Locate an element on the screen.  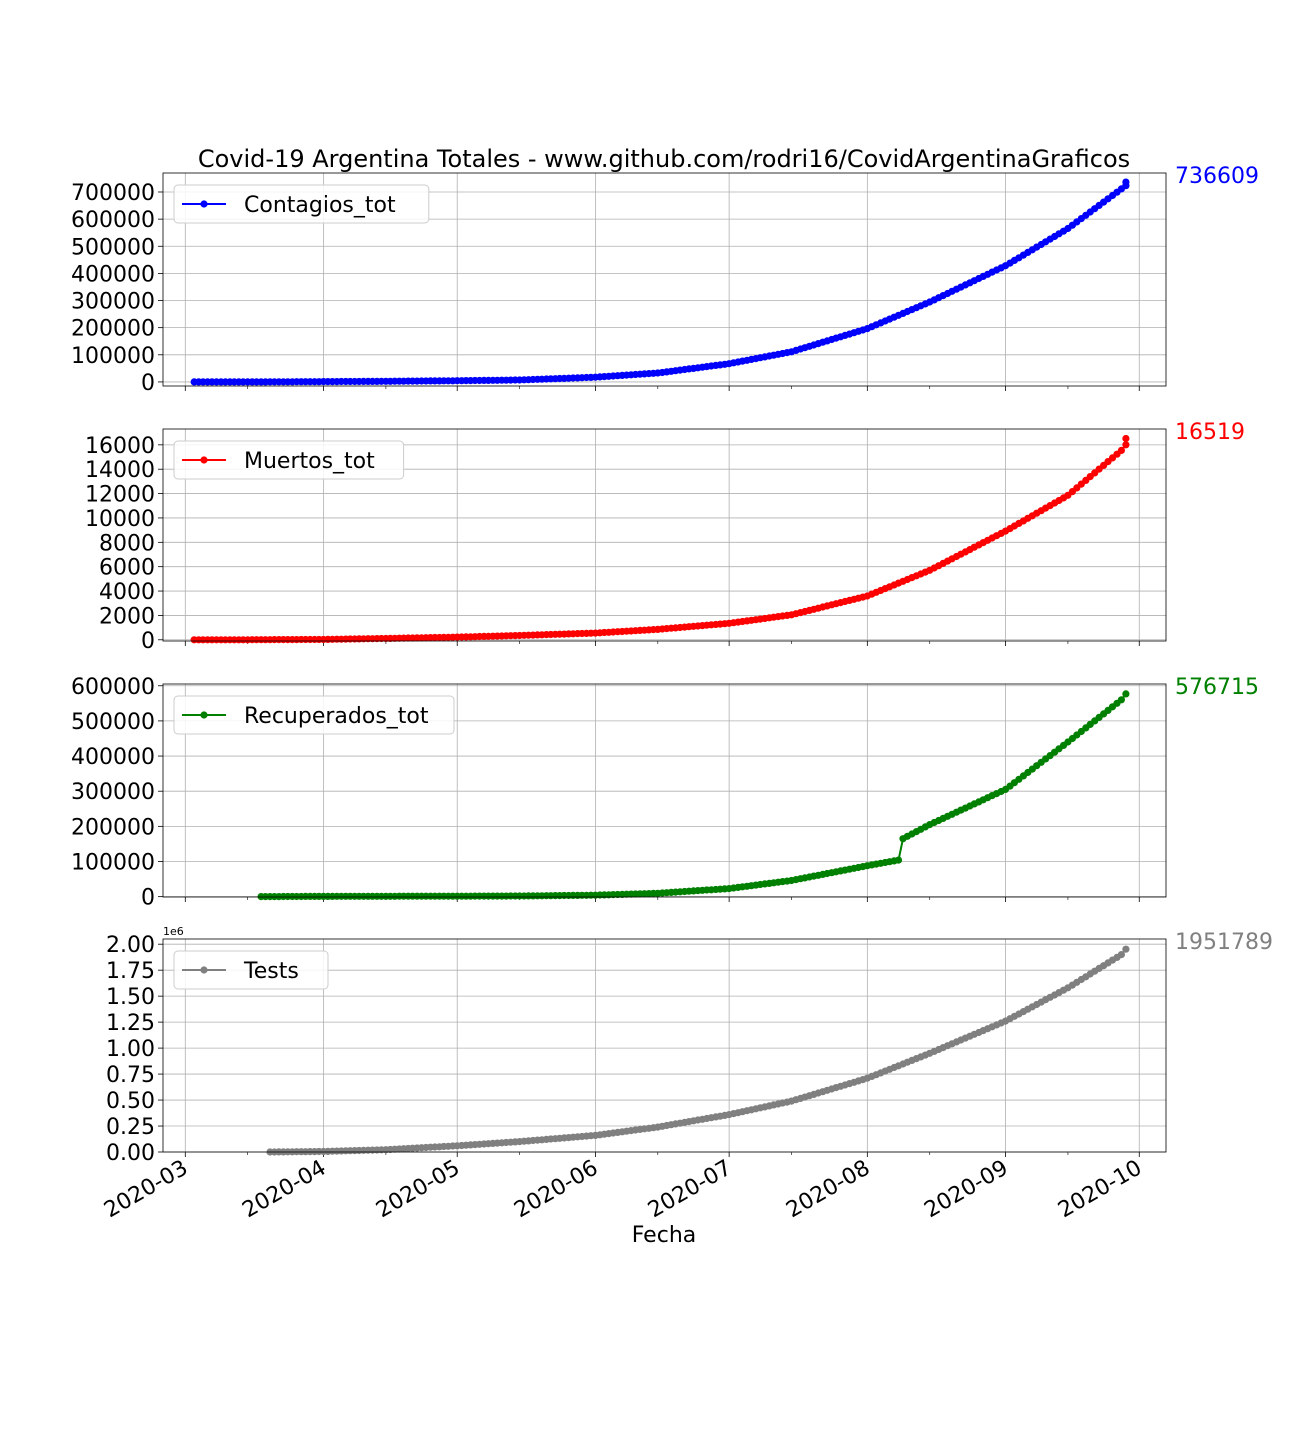
y-tick-label: 0.00 is located at coordinates (130, 1153).